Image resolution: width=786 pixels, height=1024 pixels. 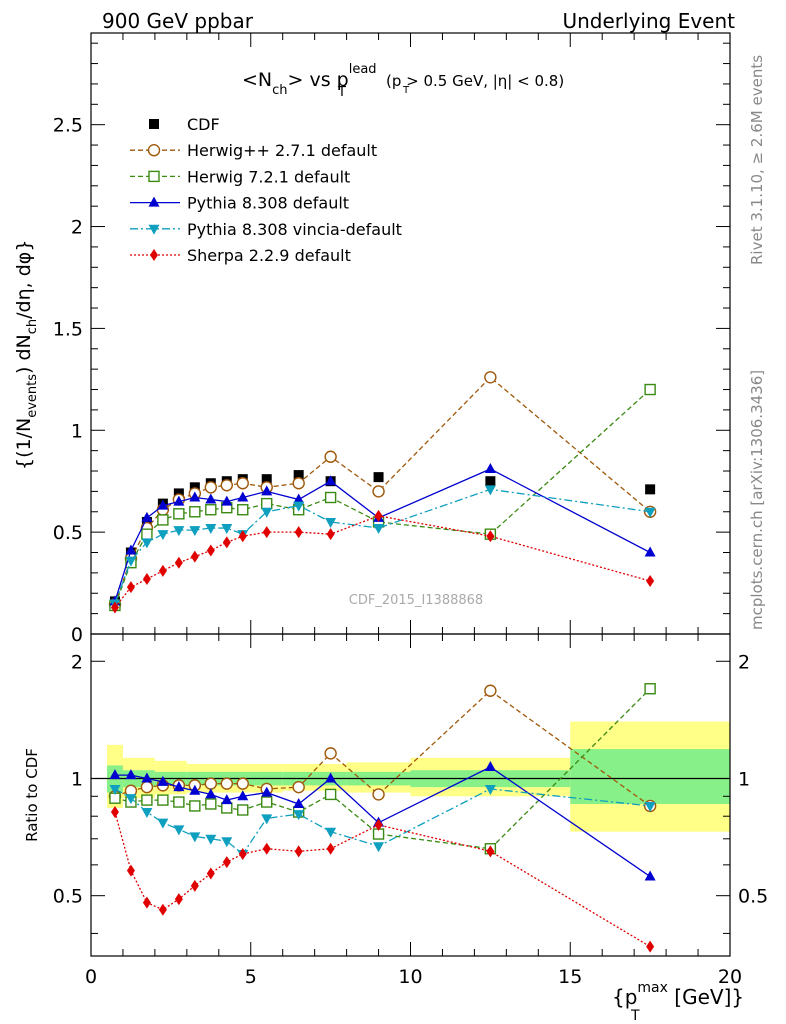 What do you see at coordinates (382, 821) in the screenshot?
I see `ratio-series-line` at bounding box center [382, 821].